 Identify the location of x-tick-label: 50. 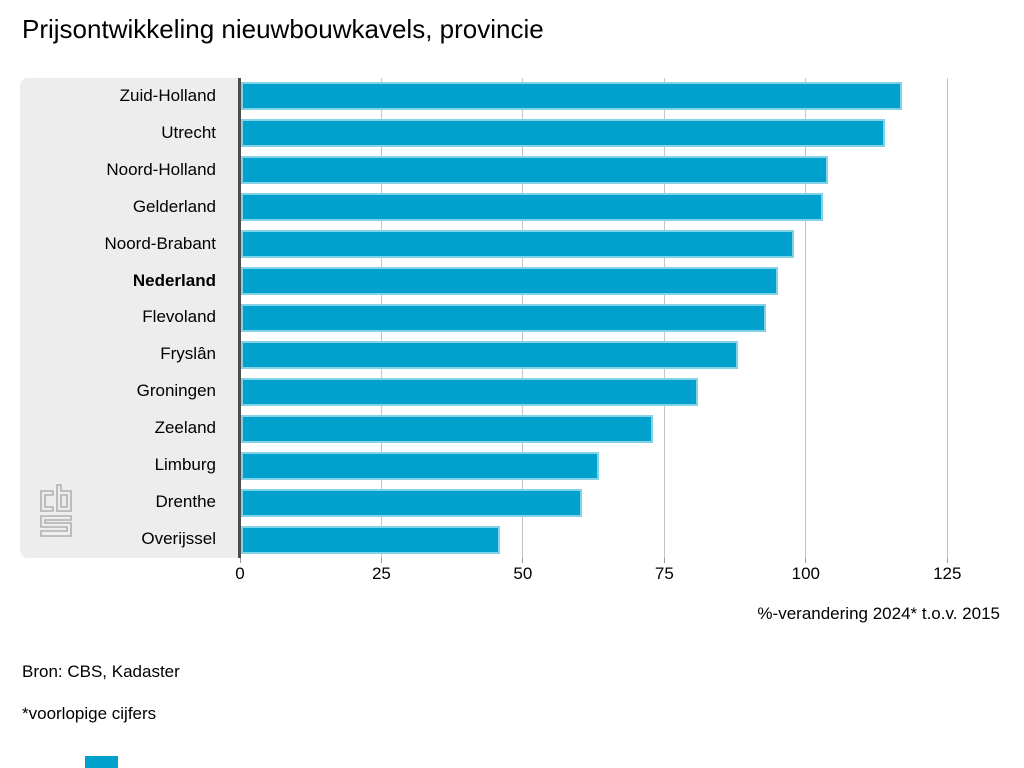
(523, 573).